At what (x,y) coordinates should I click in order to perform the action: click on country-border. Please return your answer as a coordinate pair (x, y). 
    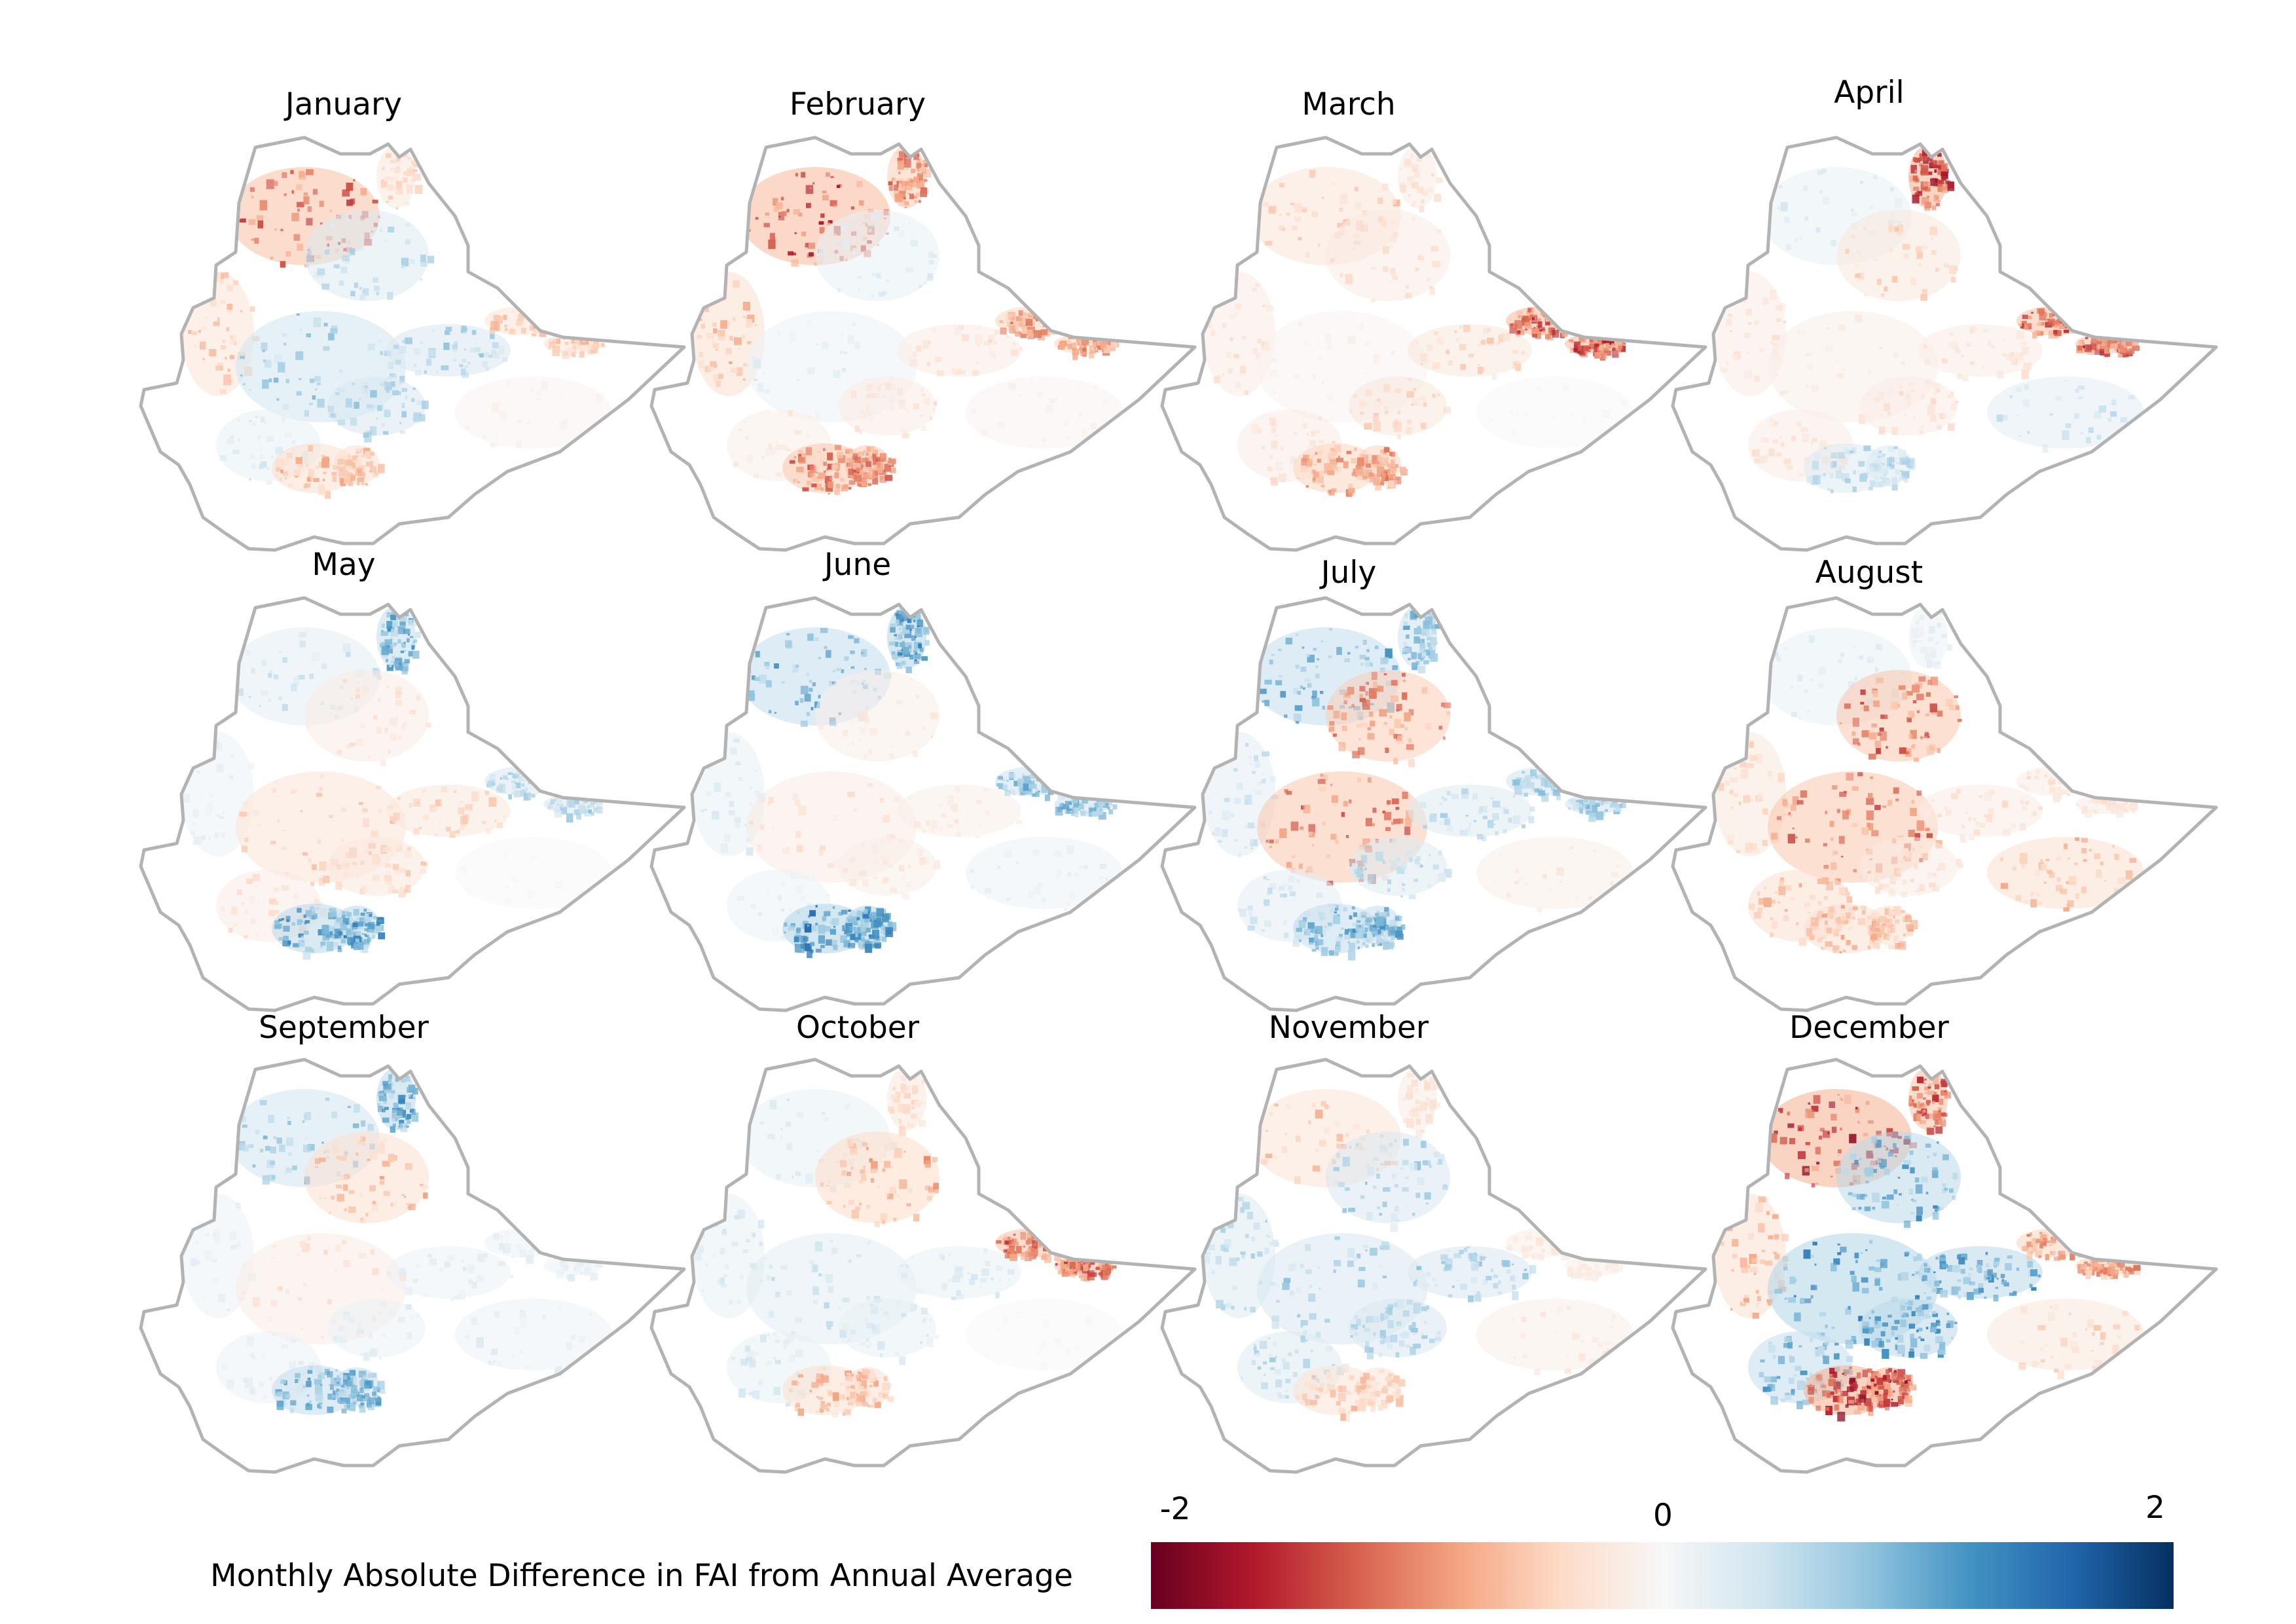
    Looking at the image, I should click on (923, 804).